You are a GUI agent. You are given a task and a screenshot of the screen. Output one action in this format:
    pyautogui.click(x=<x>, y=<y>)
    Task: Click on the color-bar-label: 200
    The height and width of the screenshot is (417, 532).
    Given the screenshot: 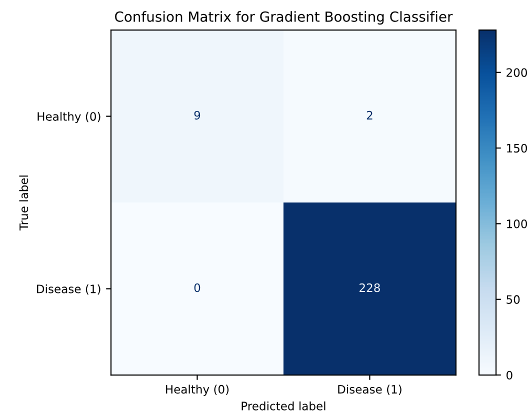 What is the action you would take?
    pyautogui.click(x=516, y=72)
    